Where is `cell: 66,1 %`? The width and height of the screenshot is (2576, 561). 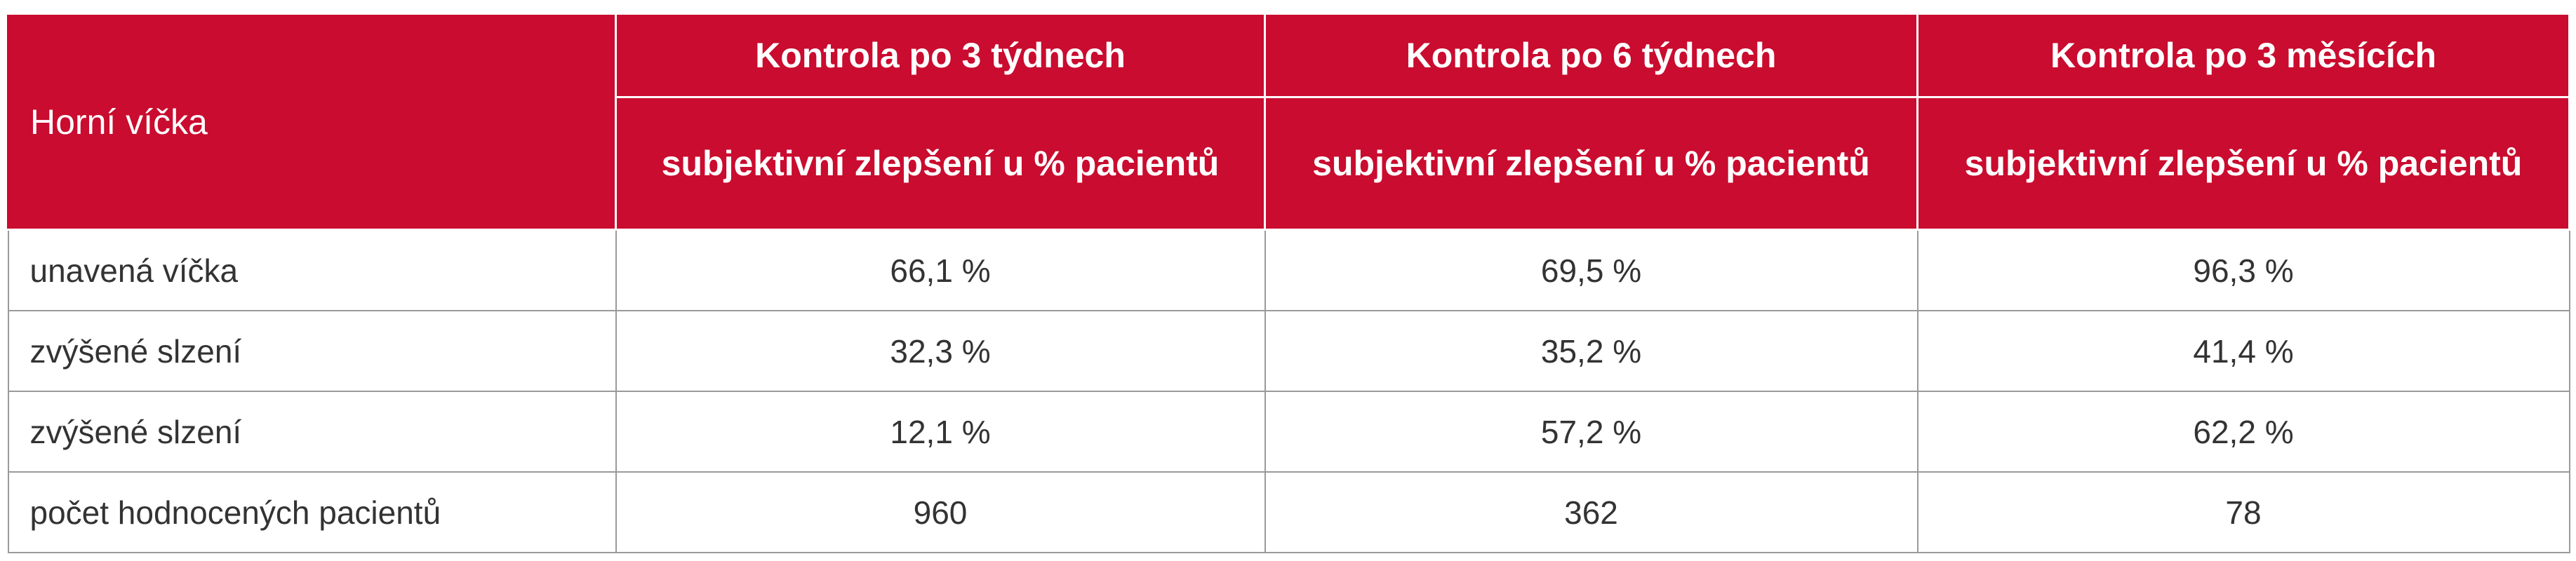
cell: 66,1 % is located at coordinates (940, 270).